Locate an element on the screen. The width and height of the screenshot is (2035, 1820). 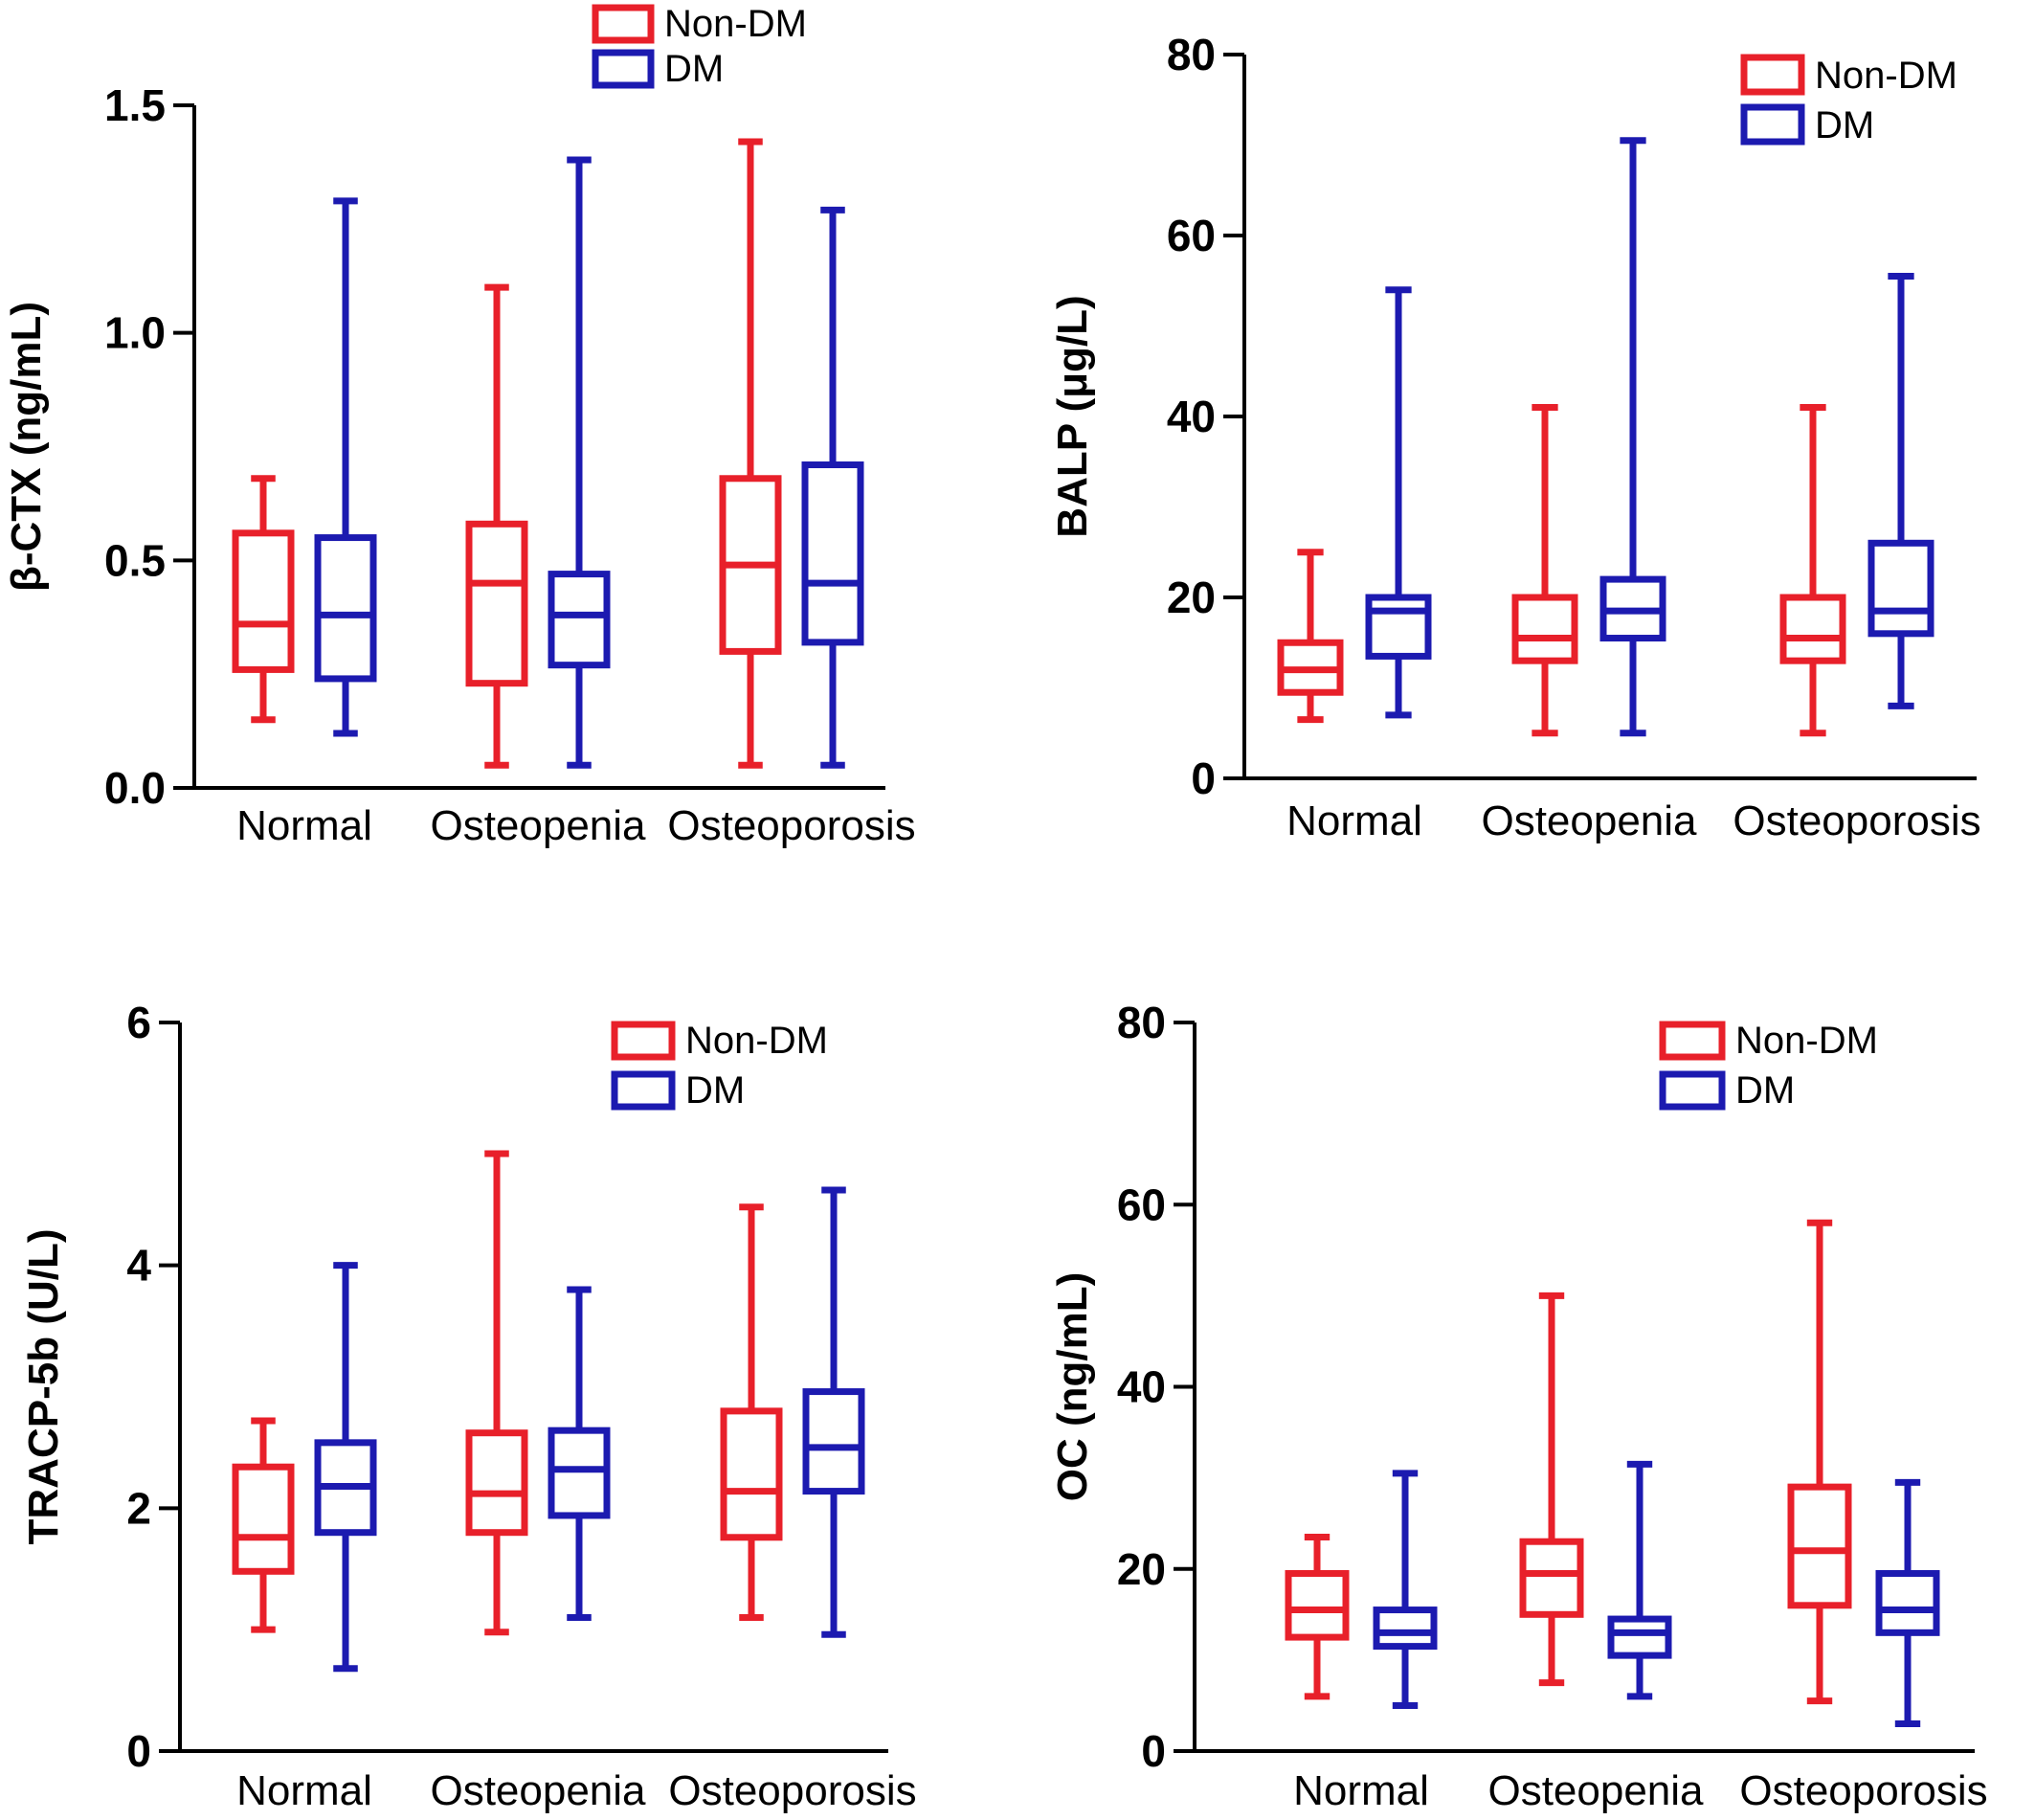
y-tick-label: 60 is located at coordinates (1191, 236).